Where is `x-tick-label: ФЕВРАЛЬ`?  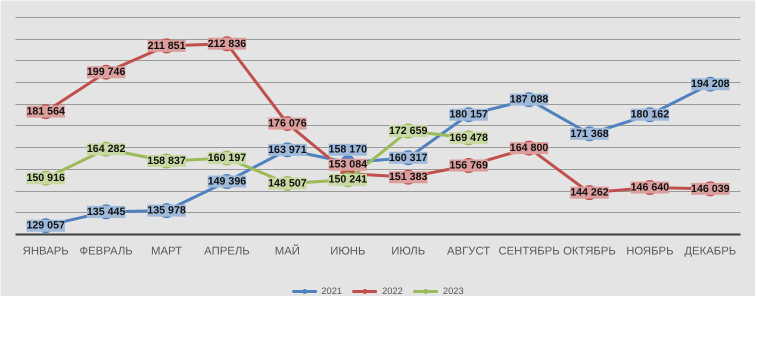
x-tick-label: ФЕВРАЛЬ is located at coordinates (106, 252).